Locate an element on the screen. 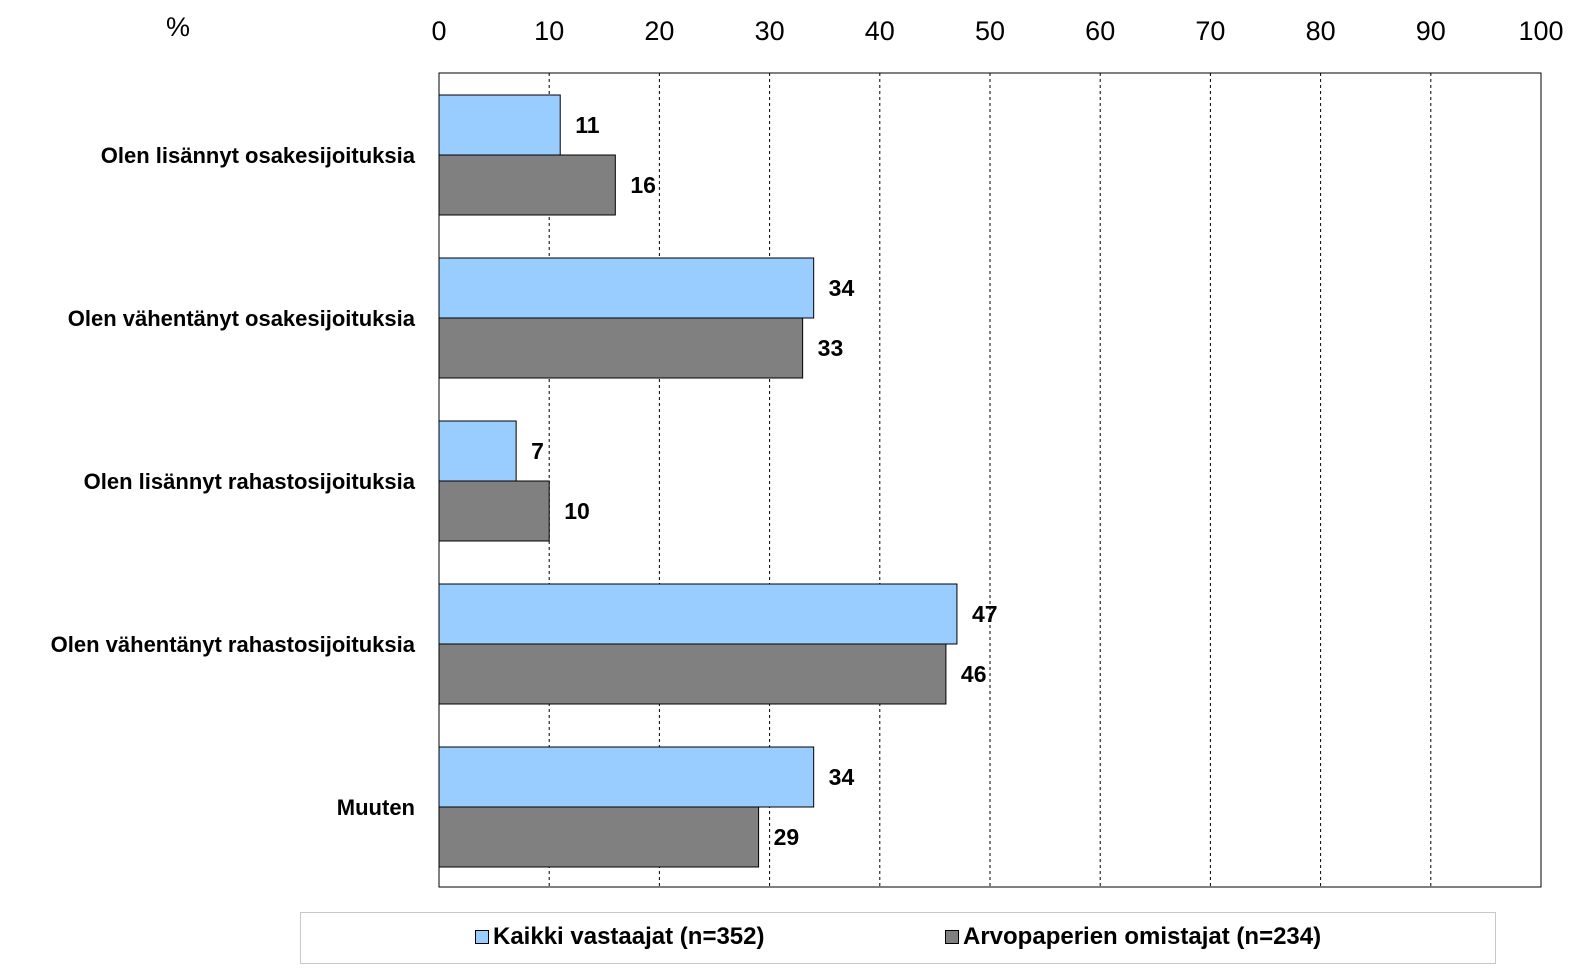 Image resolution: width=1590 pixels, height=970 pixels. x-tick-label: 0 is located at coordinates (438, 31).